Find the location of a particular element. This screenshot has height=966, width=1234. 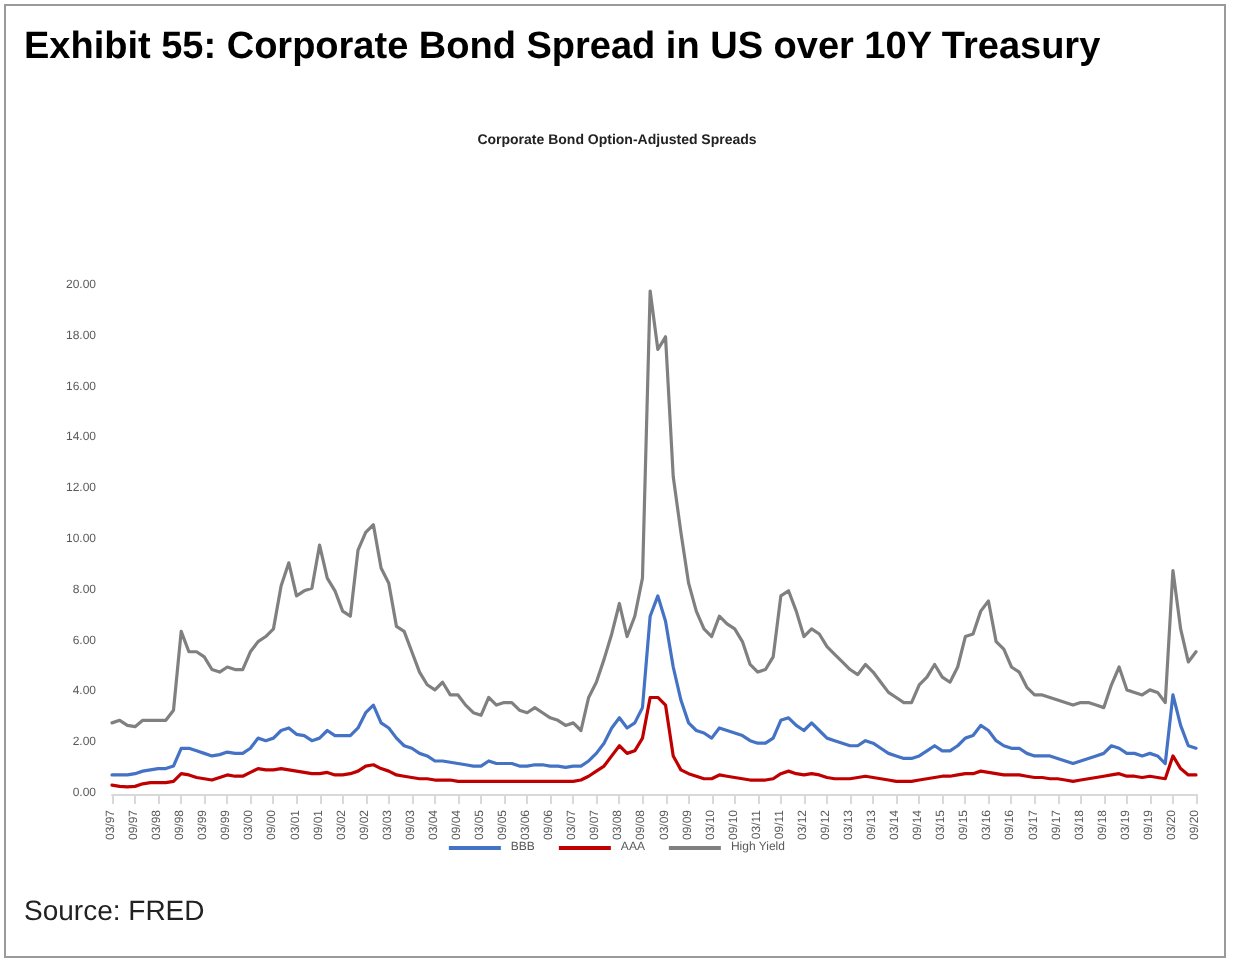

chart-title: Exhibit 55: Corporate Bond Spread in US over 10Y Treasury is located at coordinates (563, 47).